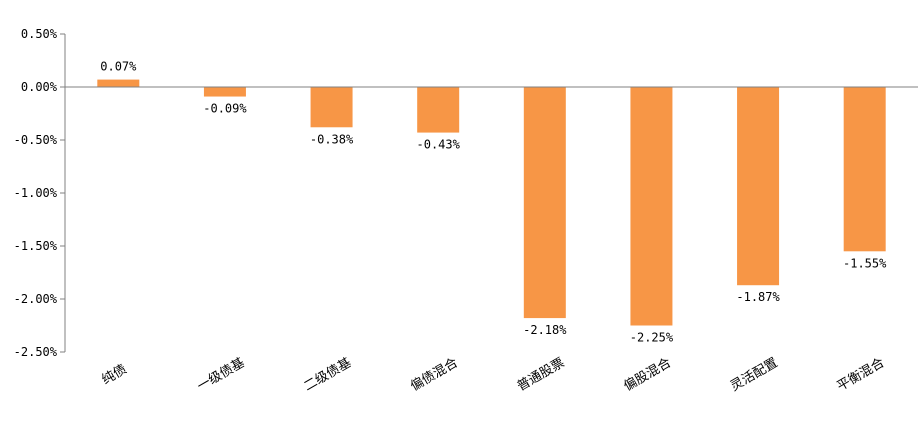 This screenshot has height=441, width=924. Describe the element at coordinates (861, 374) in the screenshot. I see `x-tick-label: 平衡混合` at that location.